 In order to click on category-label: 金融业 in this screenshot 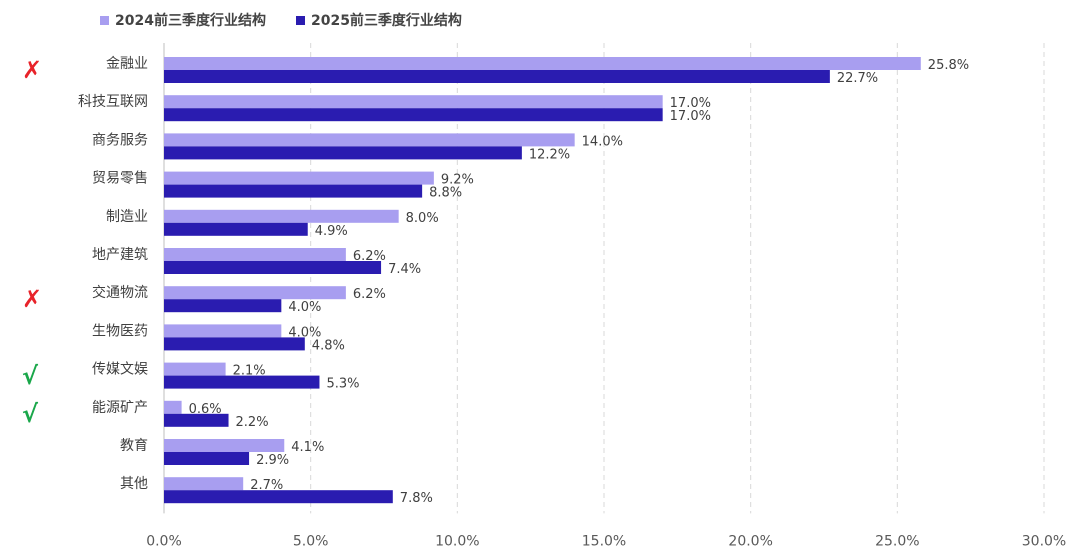, I will do `click(127, 64)`.